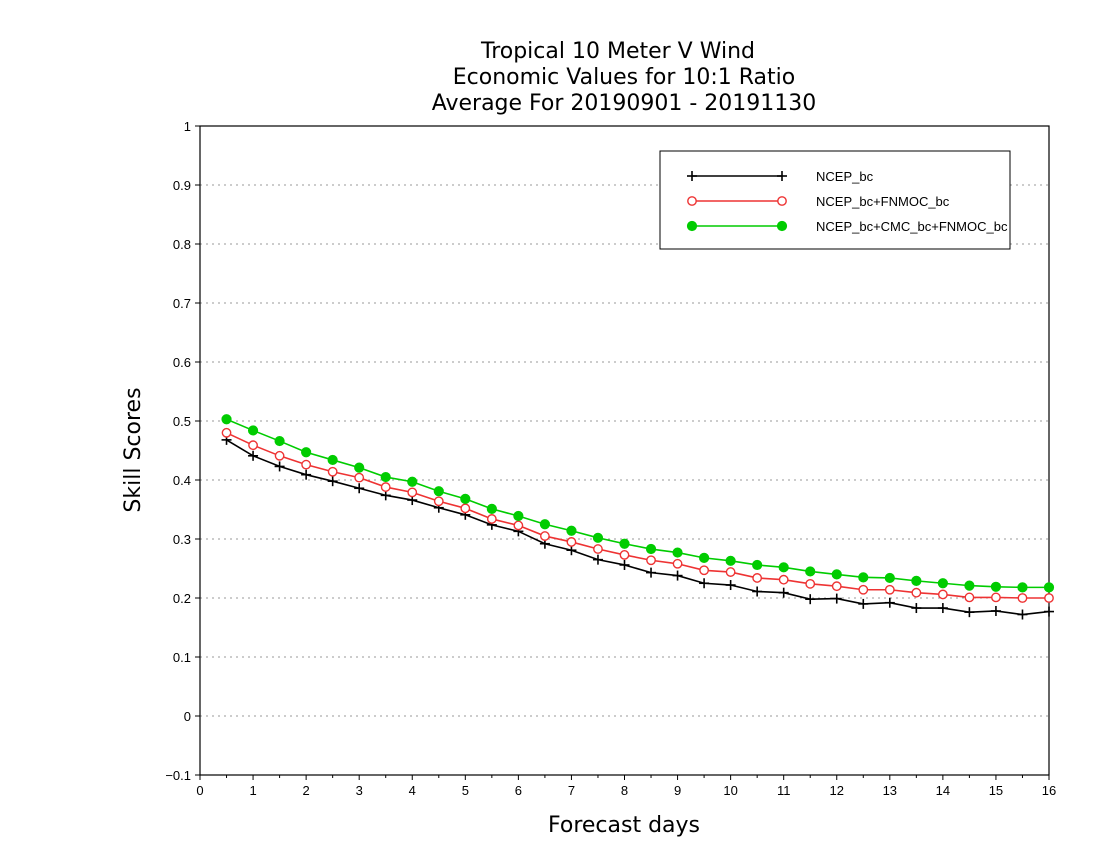 The height and width of the screenshot is (850, 1100). What do you see at coordinates (252, 790) in the screenshot?
I see `x-tick-label: 1` at bounding box center [252, 790].